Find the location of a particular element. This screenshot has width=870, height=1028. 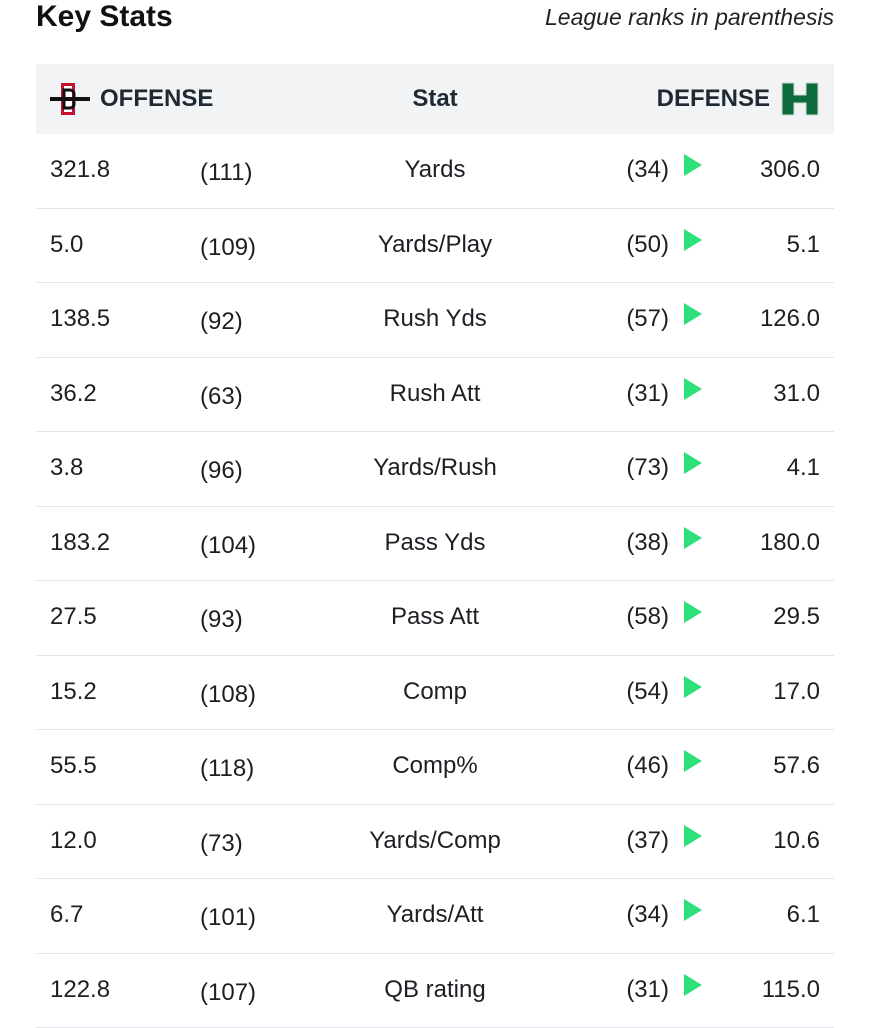

stat-name: Rush Att is located at coordinates (435, 394).